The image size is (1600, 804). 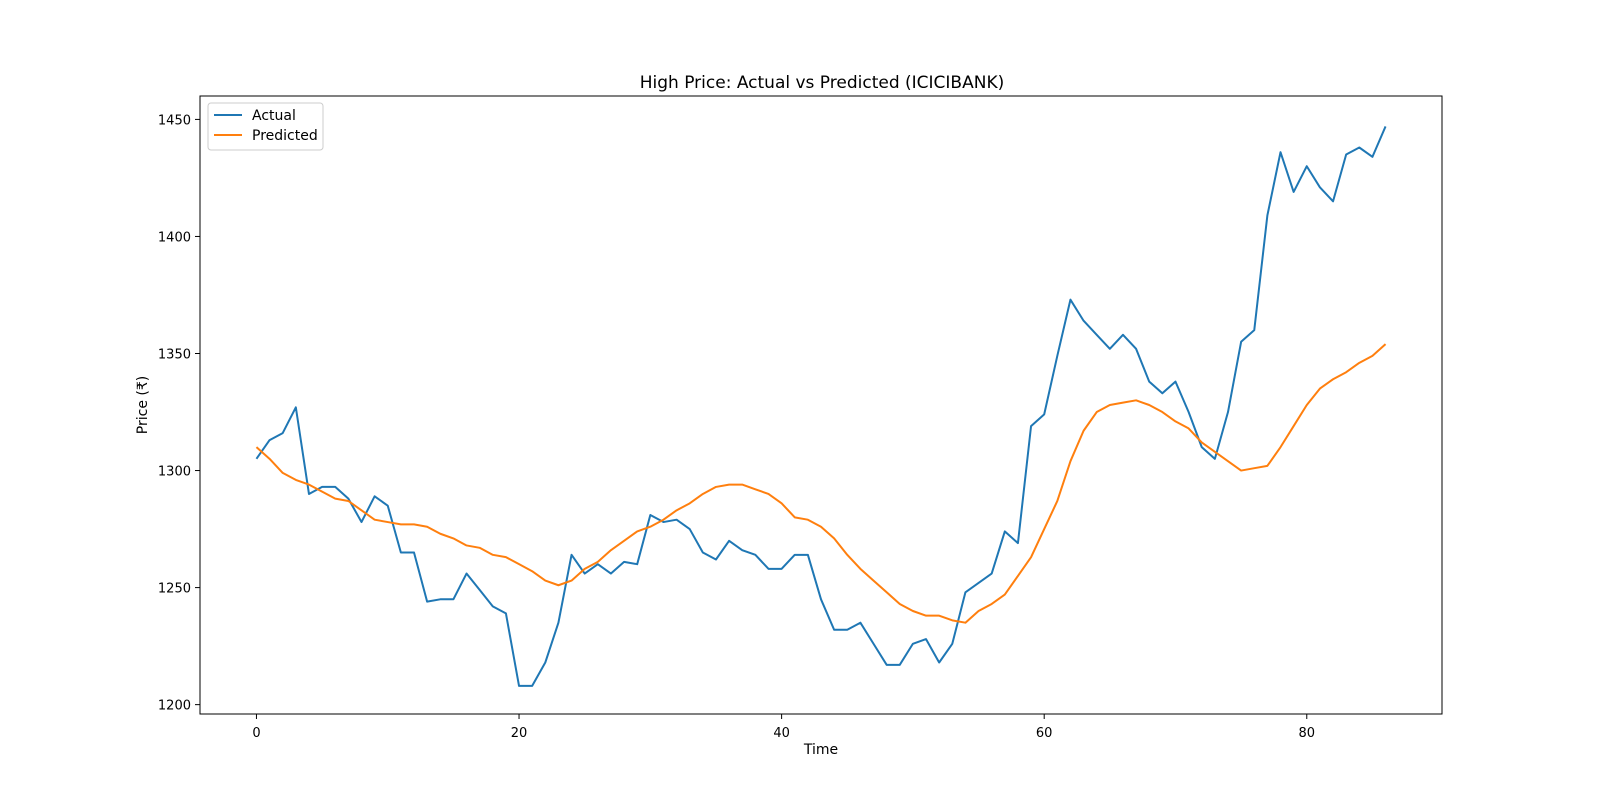 I want to click on x-axis: 0 20 40 60 80, so click(x=783, y=727).